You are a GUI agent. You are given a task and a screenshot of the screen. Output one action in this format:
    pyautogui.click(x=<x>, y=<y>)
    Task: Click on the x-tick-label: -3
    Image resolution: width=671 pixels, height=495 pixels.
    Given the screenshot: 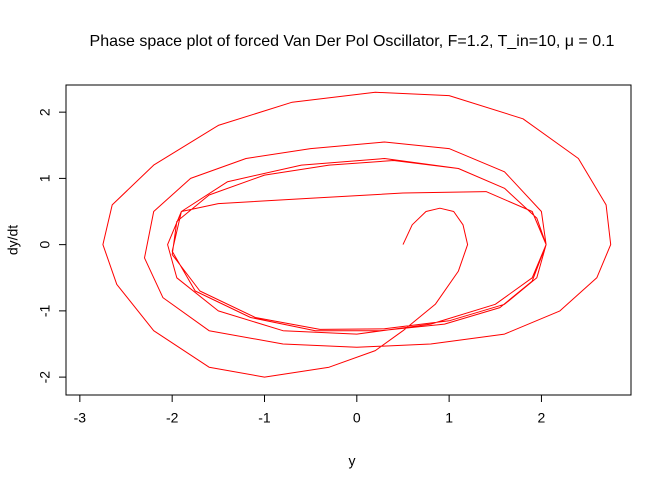 What is the action you would take?
    pyautogui.click(x=80, y=418)
    